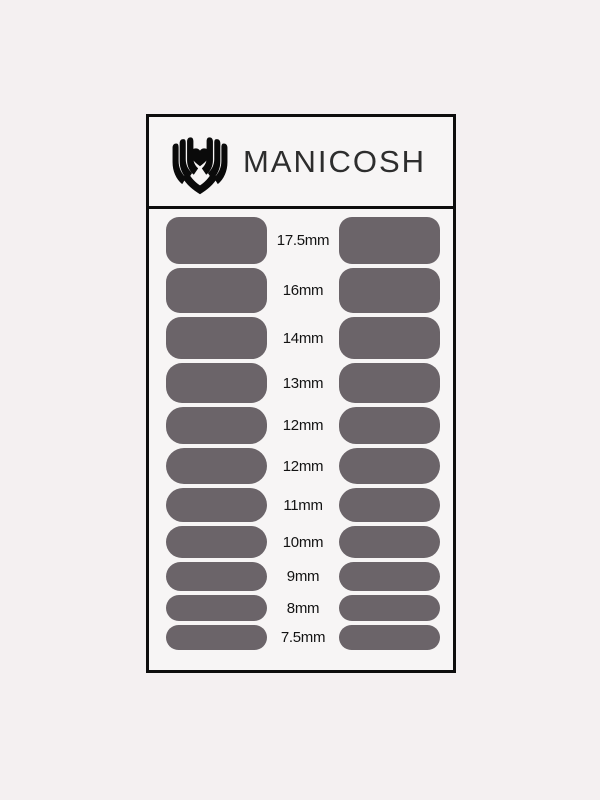 The width and height of the screenshot is (600, 800). I want to click on strip-size-label: 10mm, so click(303, 542).